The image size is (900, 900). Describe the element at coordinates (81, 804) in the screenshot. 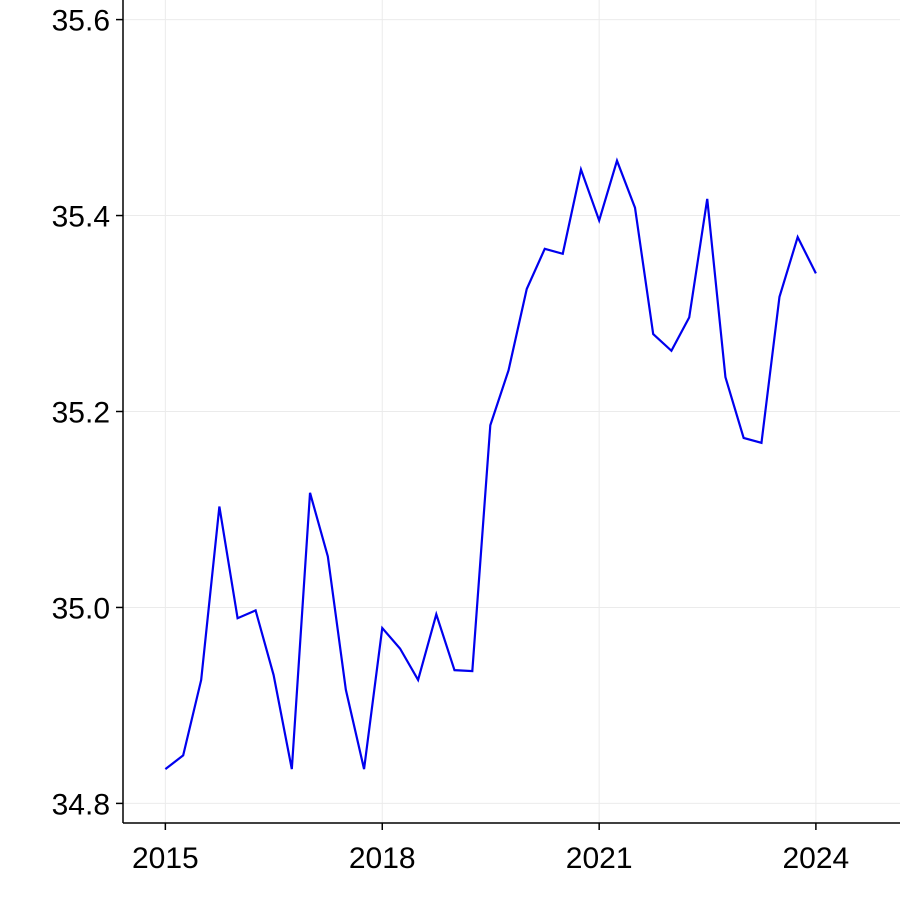

I see `y-tick-label: 34.8` at that location.